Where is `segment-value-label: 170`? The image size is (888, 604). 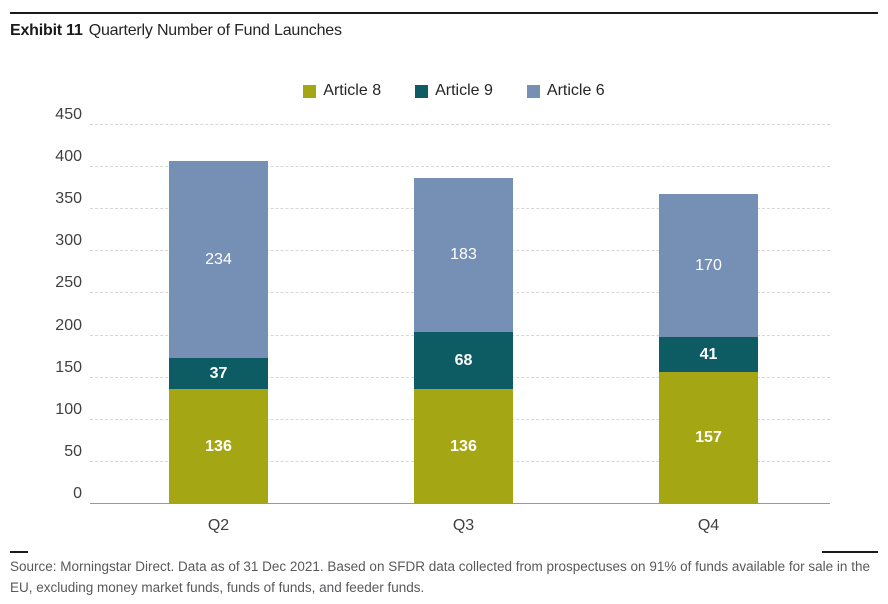 segment-value-label: 170 is located at coordinates (708, 265).